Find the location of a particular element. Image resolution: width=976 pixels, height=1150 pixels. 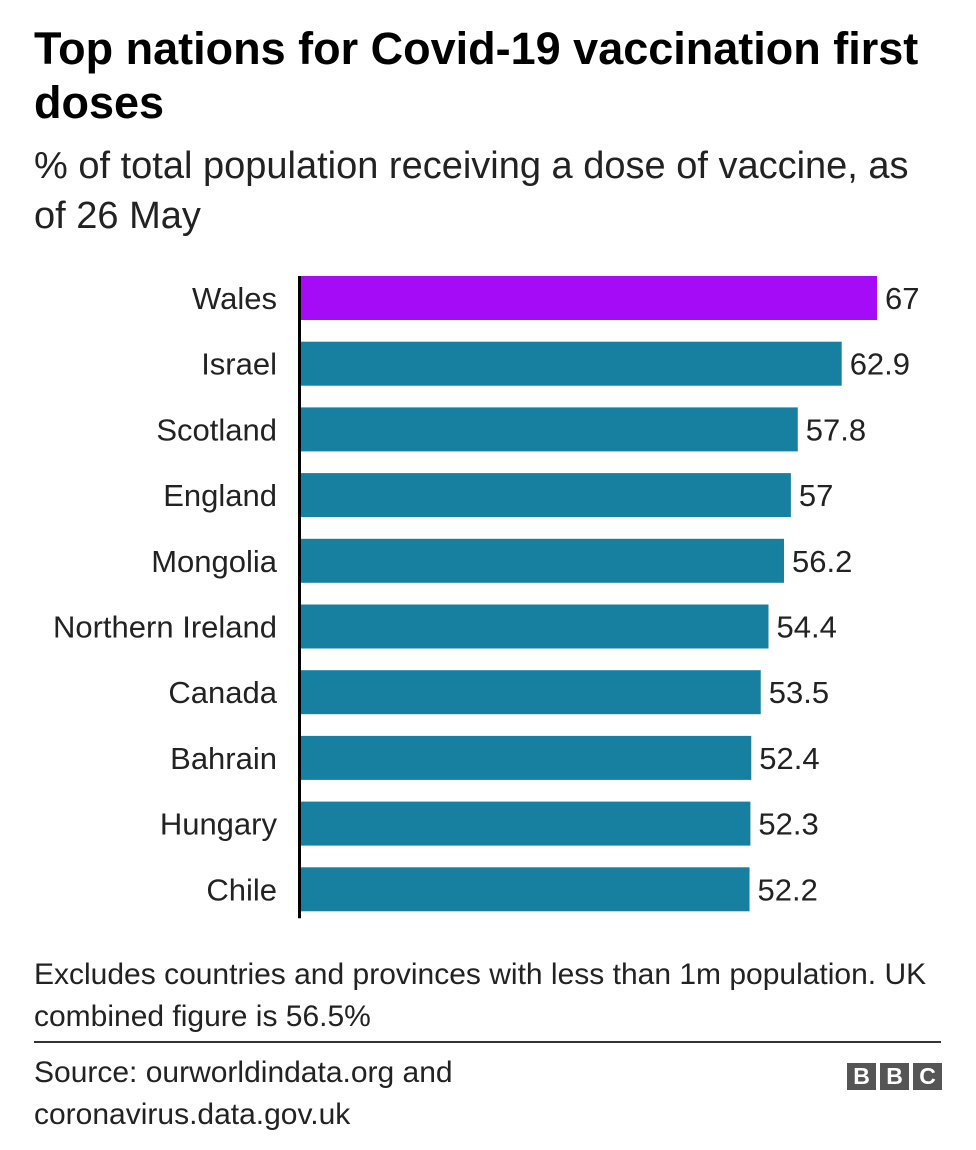

category-label-mongolia: Mongolia is located at coordinates (214, 561).